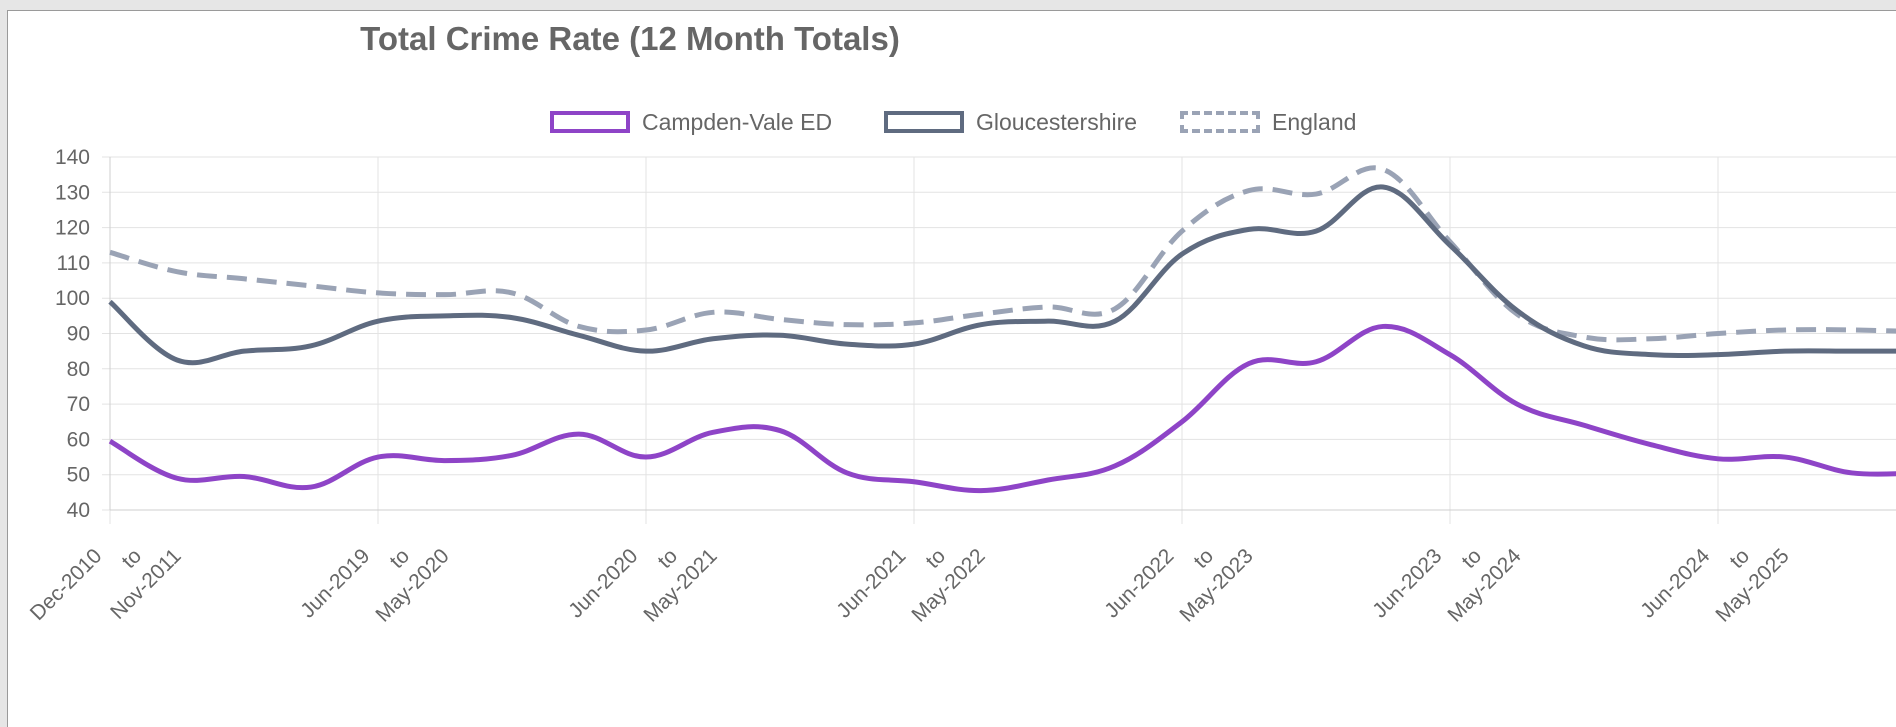  Describe the element at coordinates (412, 585) in the screenshot. I see `x-tick-label: May-2020` at that location.